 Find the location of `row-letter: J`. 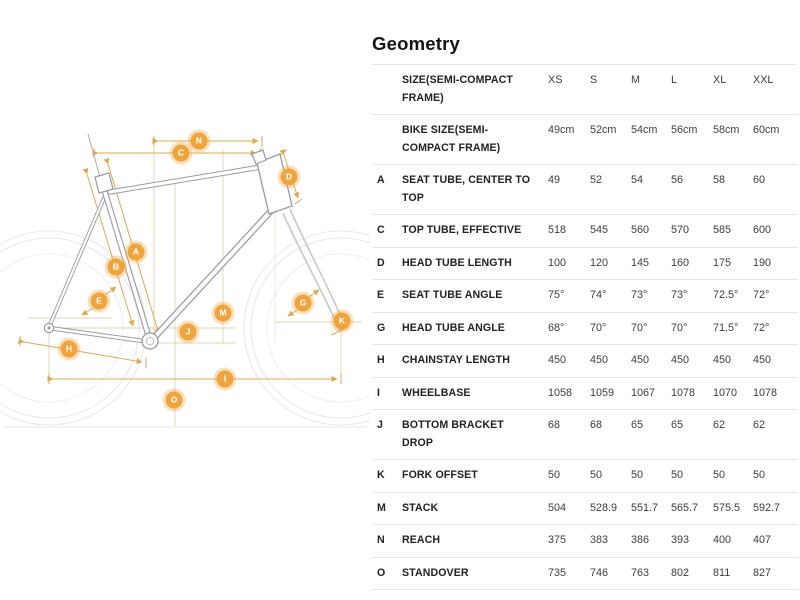

row-letter: J is located at coordinates (380, 425).